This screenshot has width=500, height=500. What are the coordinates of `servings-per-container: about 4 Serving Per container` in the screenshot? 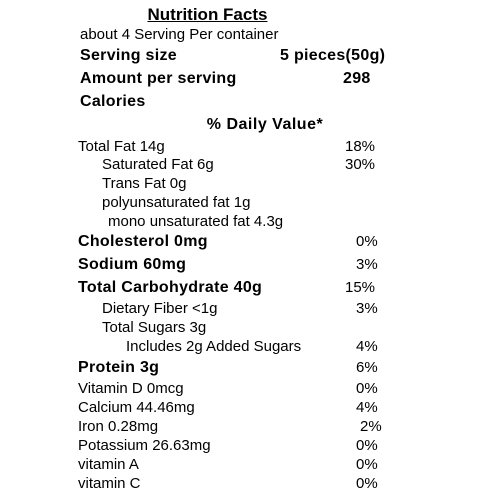 It's located at (179, 34).